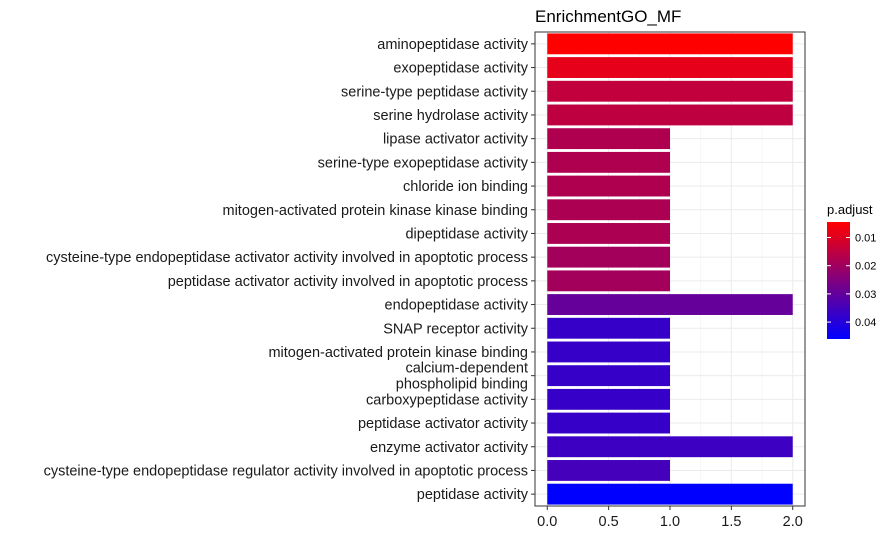  What do you see at coordinates (851, 281) in the screenshot?
I see `legend-ticks: 0.01 0.02 0.03 0.04` at bounding box center [851, 281].